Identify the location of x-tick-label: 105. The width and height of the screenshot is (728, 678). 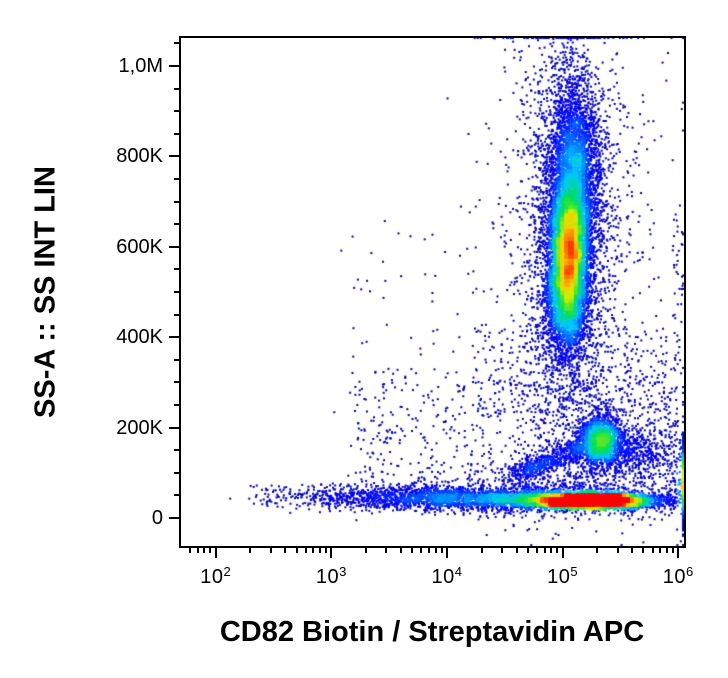
(563, 576).